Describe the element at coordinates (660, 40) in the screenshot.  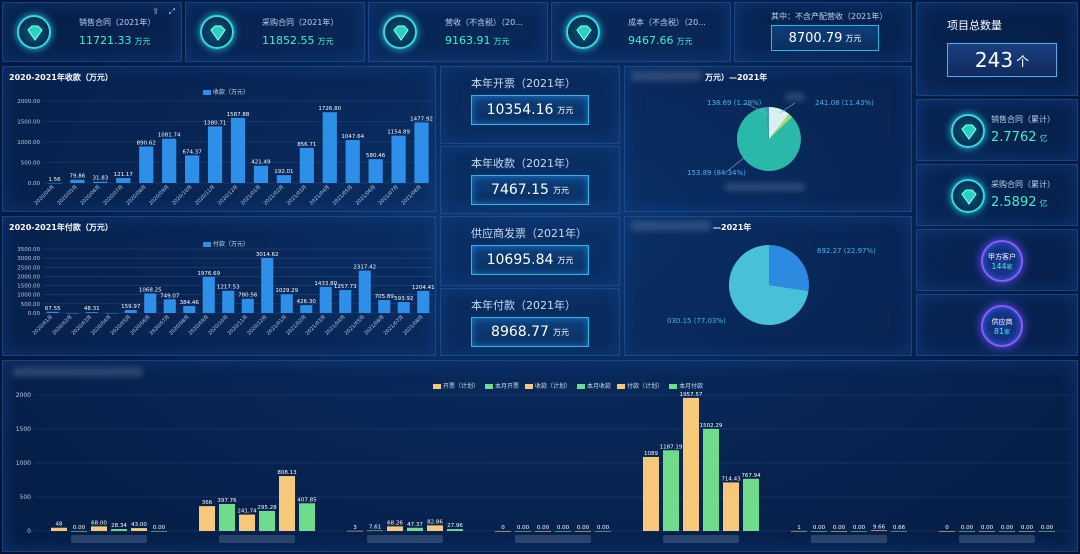
I see `kpi-value: 9467.66 万元` at that location.